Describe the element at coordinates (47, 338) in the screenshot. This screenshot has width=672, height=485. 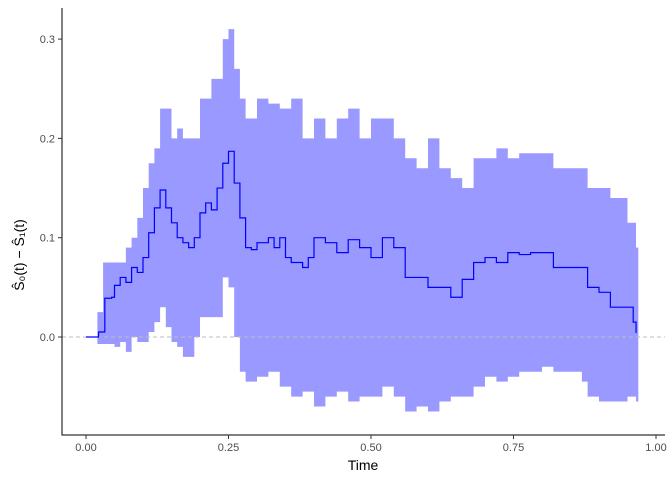
I see `y-tick-label: 0.0` at that location.